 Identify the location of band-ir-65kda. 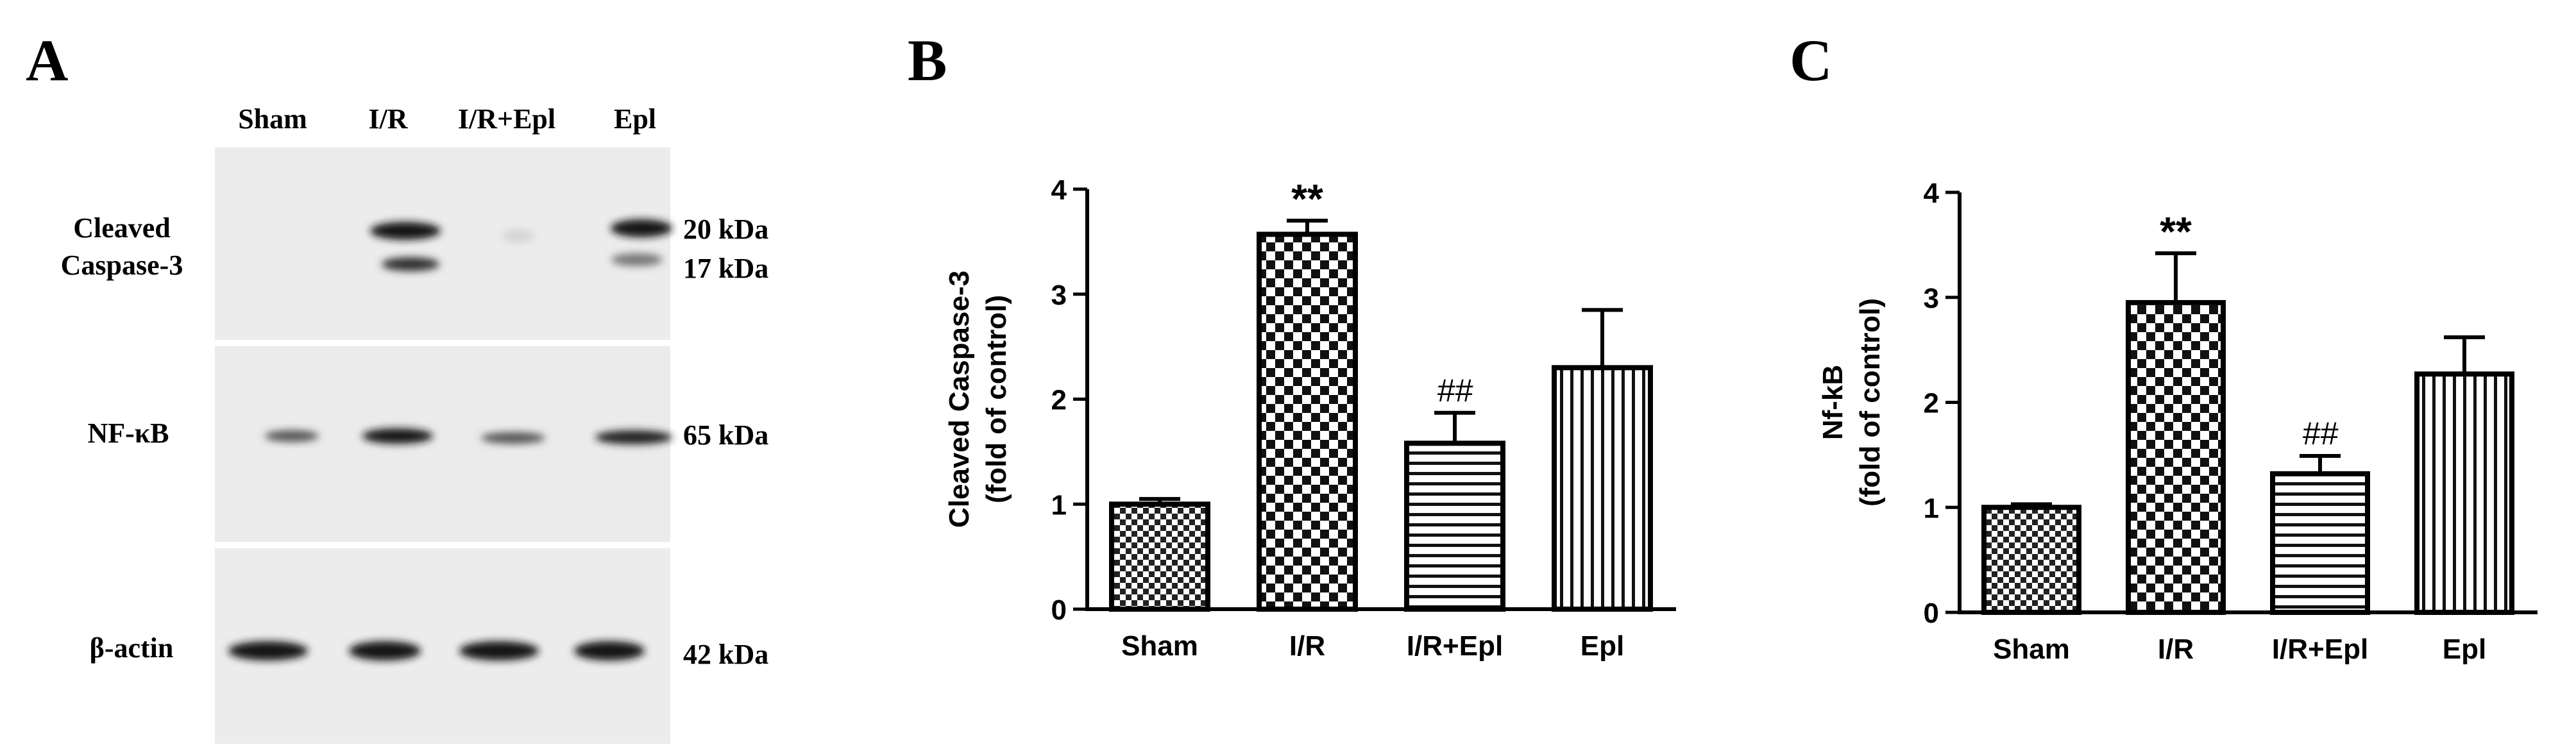
(397, 436).